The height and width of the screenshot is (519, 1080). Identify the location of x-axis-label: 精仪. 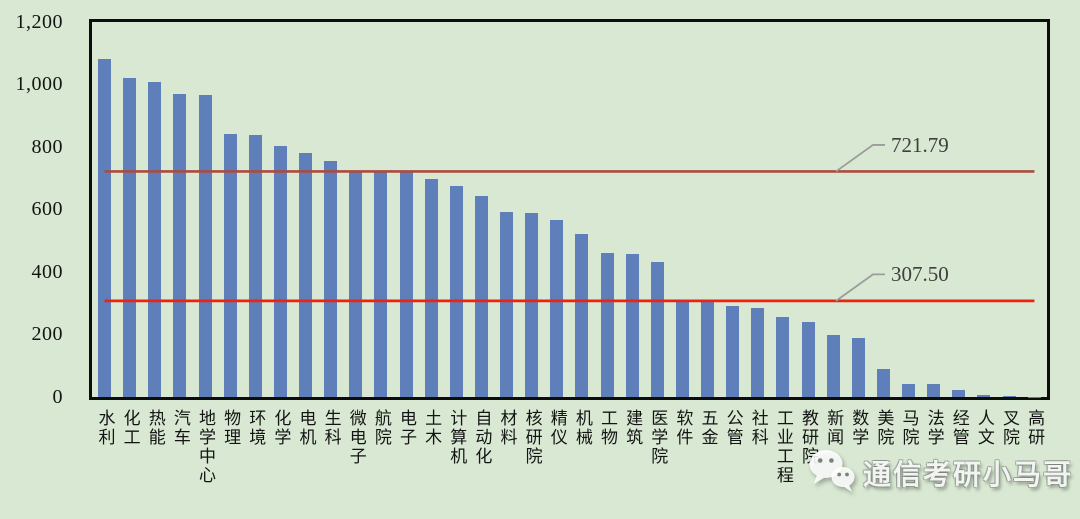
(557, 428).